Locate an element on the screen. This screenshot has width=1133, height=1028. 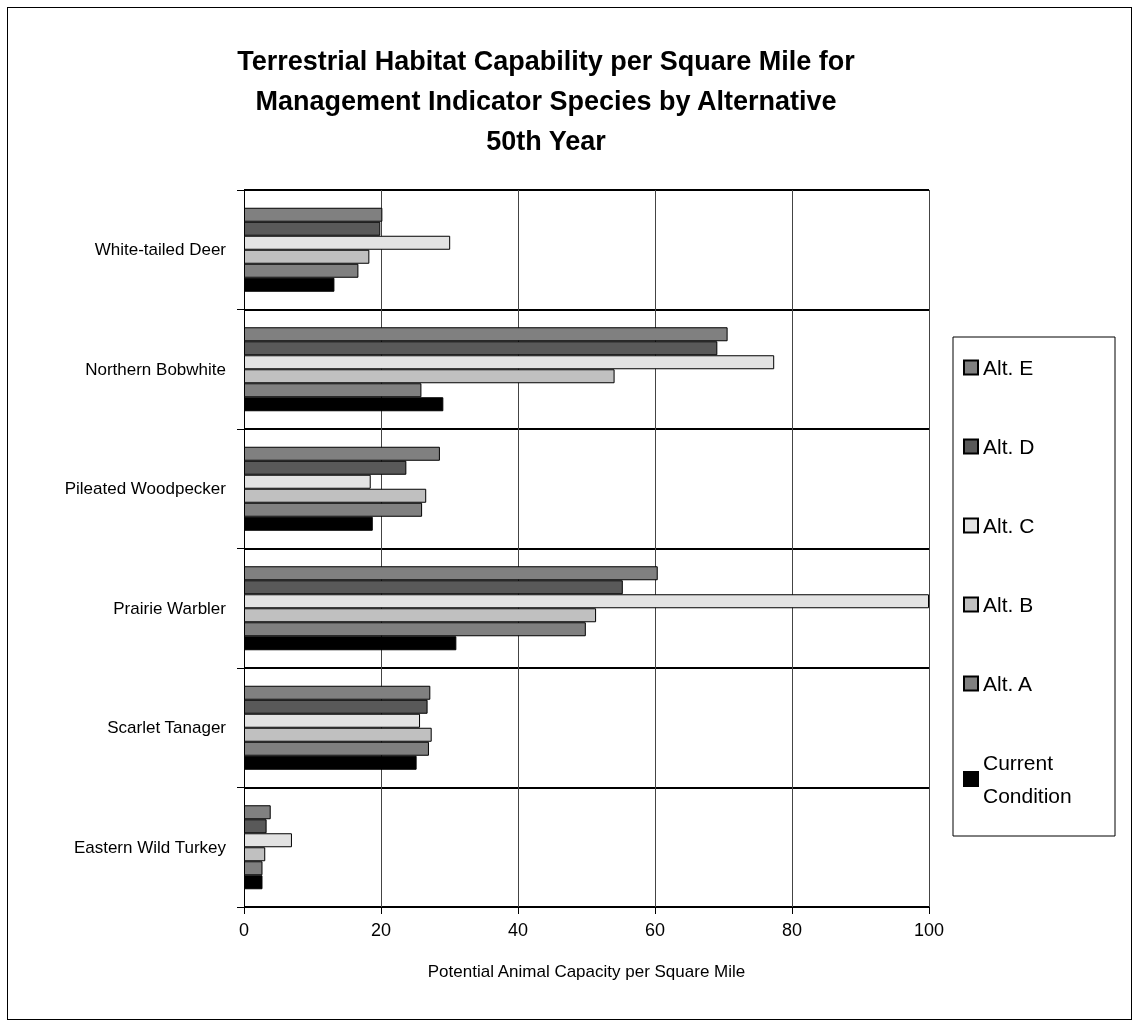
y-tick-label: Pileated Woodpecker is located at coordinates (145, 489).